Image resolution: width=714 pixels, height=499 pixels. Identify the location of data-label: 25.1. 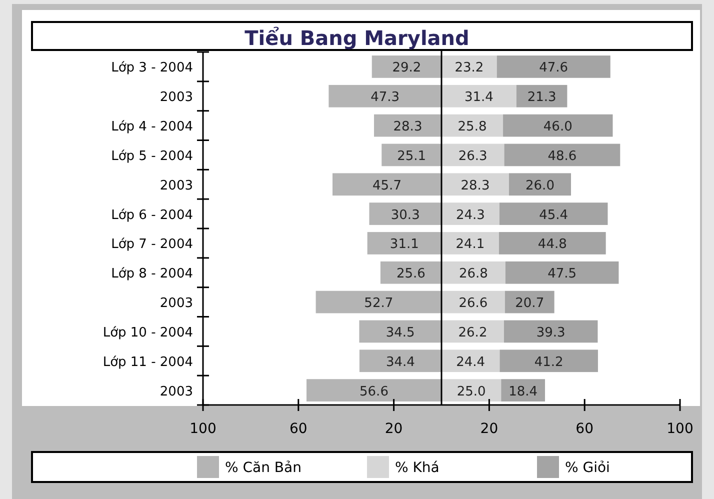
(411, 156).